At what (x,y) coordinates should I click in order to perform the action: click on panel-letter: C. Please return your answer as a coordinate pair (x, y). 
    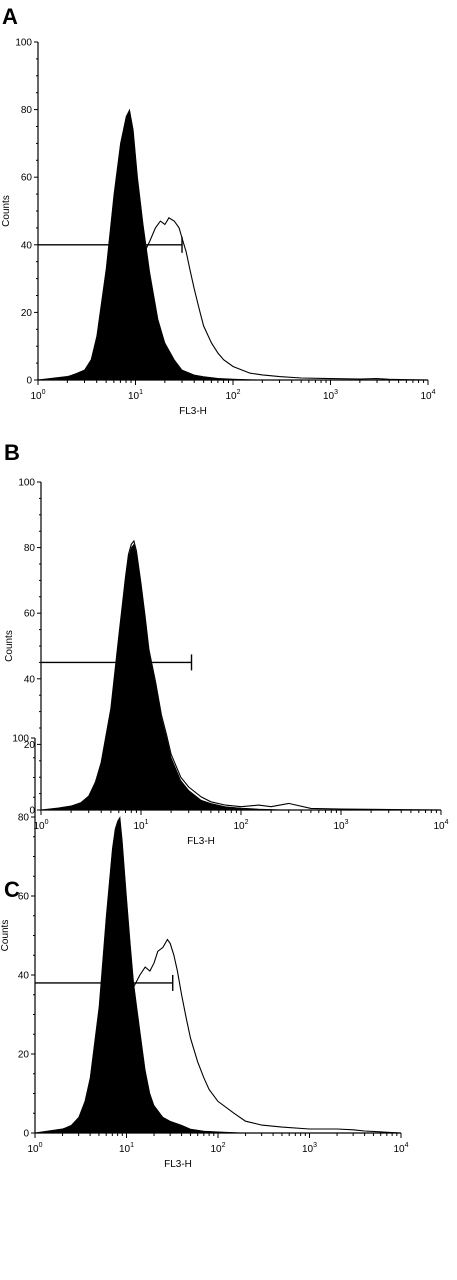
    Looking at the image, I should click on (12, 889).